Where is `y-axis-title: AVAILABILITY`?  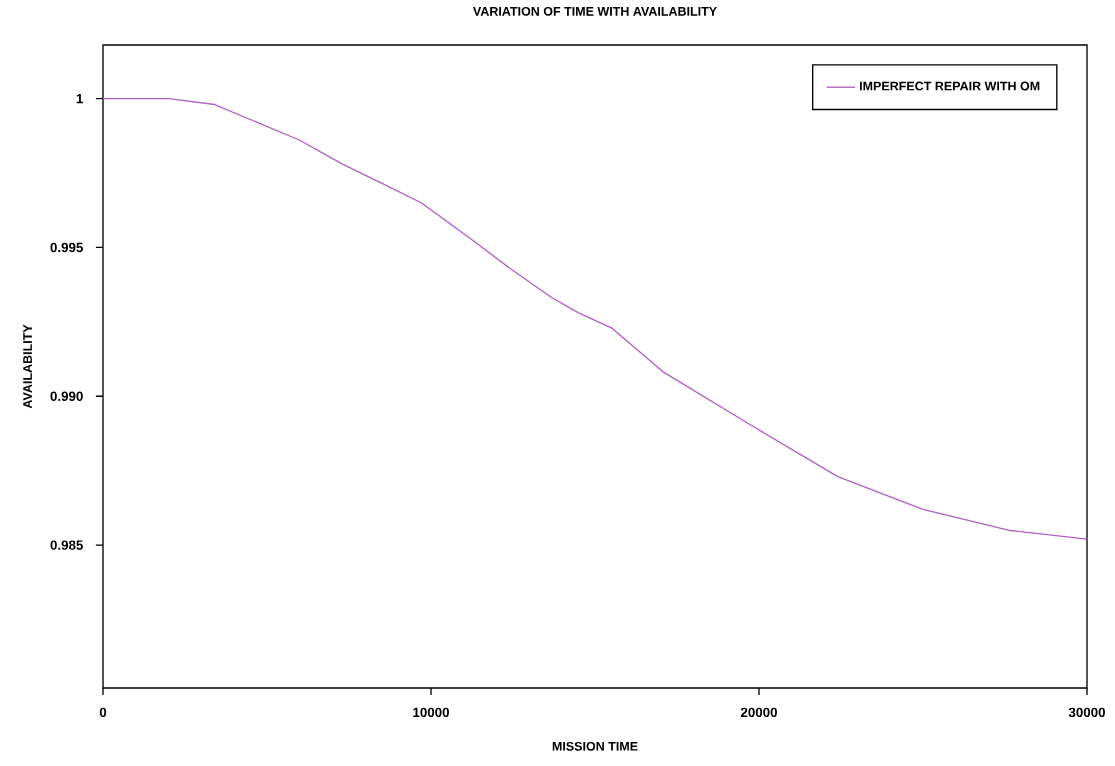 y-axis-title: AVAILABILITY is located at coordinates (27, 366).